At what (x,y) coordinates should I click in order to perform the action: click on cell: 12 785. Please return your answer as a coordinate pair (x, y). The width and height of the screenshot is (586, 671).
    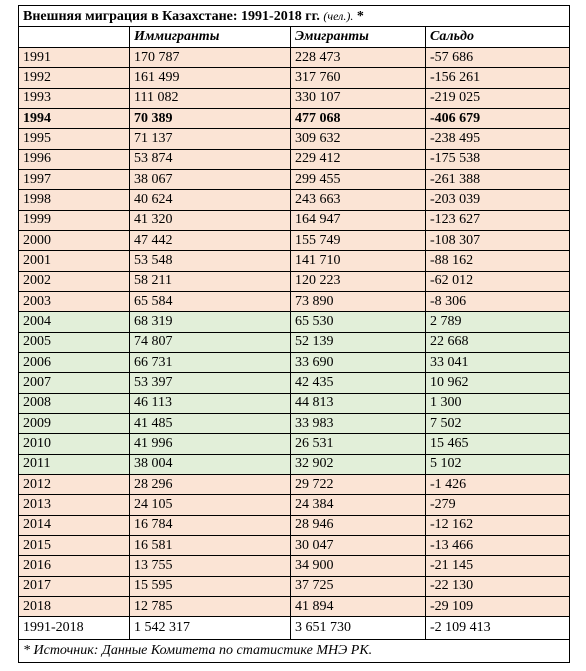
    Looking at the image, I should click on (210, 606).